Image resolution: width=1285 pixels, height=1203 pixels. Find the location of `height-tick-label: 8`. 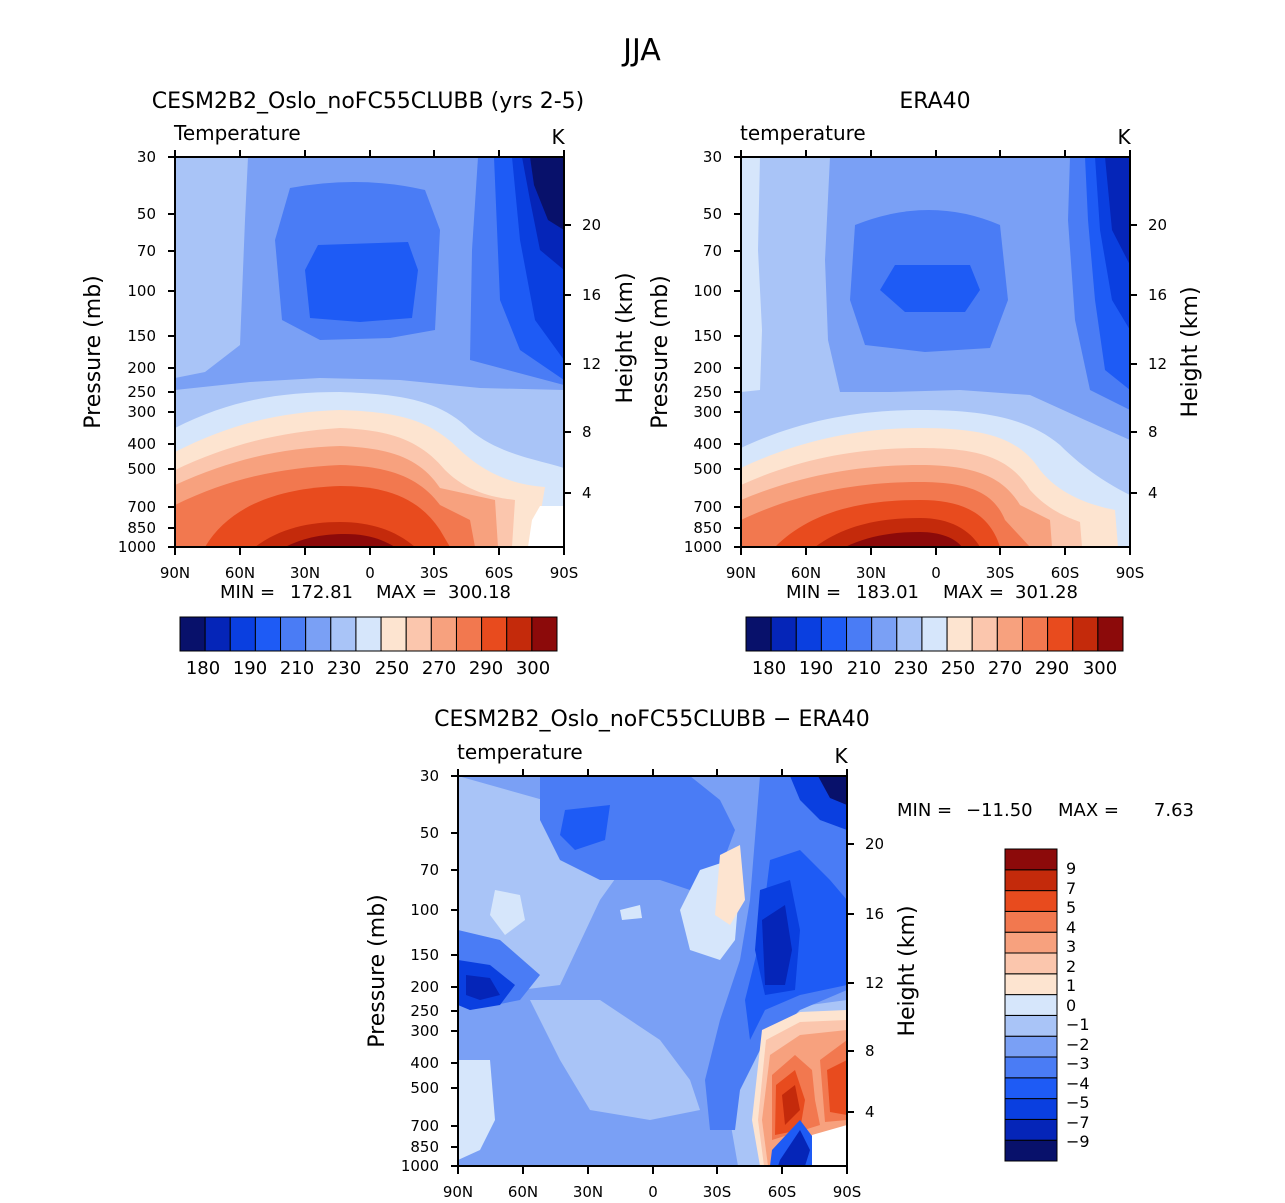

height-tick-label: 8 is located at coordinates (1153, 432).